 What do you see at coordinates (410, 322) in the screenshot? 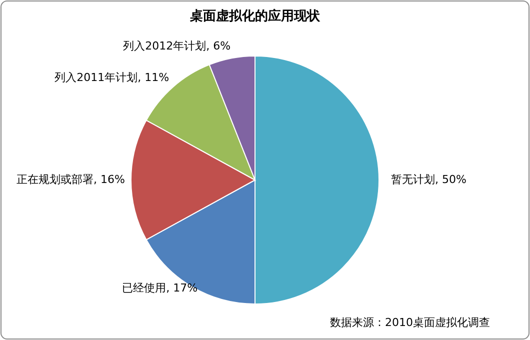
I see `source-note: 数据来源：2010桌面虚拟化调查` at bounding box center [410, 322].